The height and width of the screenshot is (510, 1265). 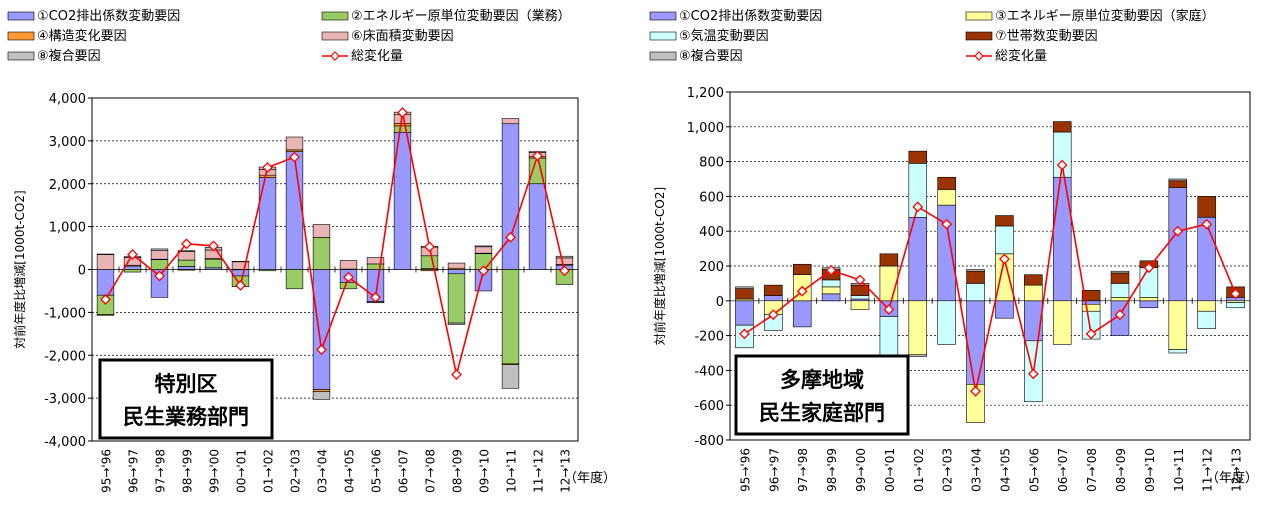 I want to click on chart-title-line-2: 民生業務部門, so click(x=186, y=417).